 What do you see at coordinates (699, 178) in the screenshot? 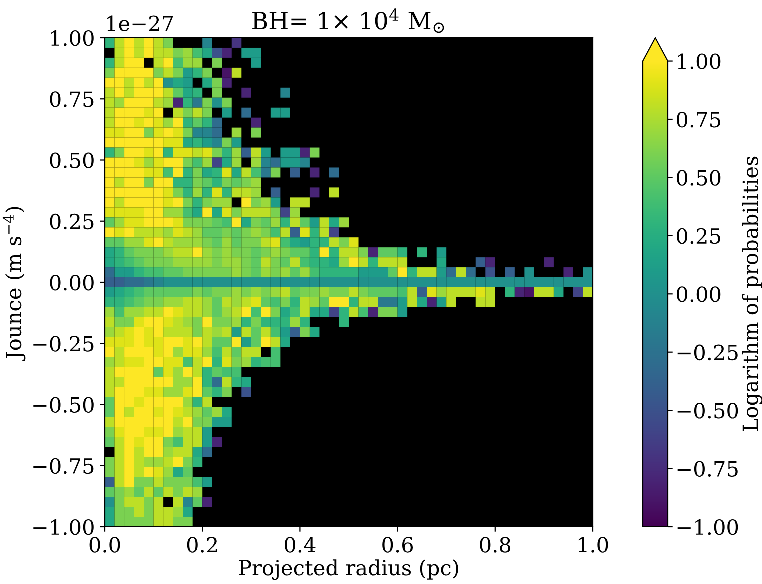
I see `color-bar-label: 0.50` at bounding box center [699, 178].